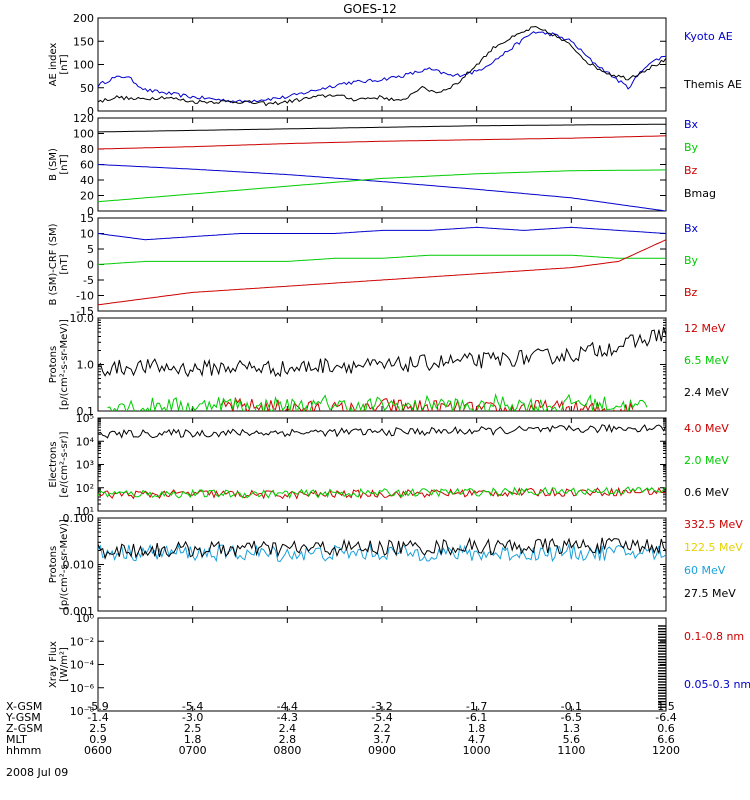 Image resolution: width=750 pixels, height=800 pixels. What do you see at coordinates (713, 524) in the screenshot?
I see `legend-332-5-mev: 332.5 MeV` at bounding box center [713, 524].